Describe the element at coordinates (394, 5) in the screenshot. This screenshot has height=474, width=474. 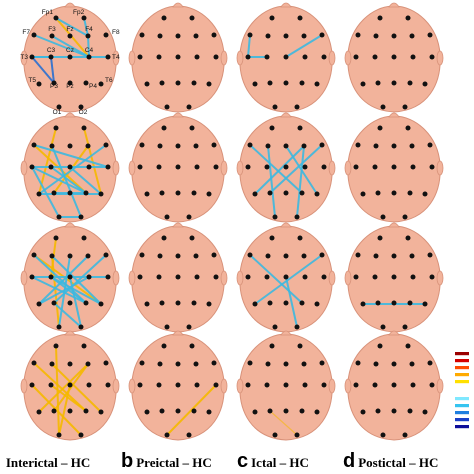
I see `nose-shape` at that location.